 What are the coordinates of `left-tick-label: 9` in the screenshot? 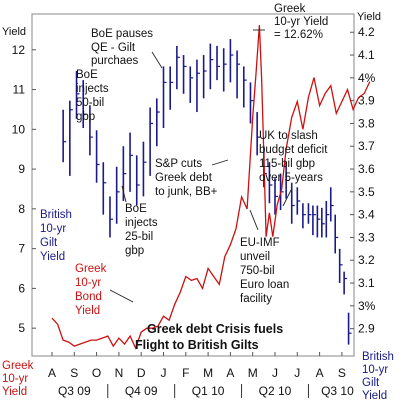 It's located at (21, 169).